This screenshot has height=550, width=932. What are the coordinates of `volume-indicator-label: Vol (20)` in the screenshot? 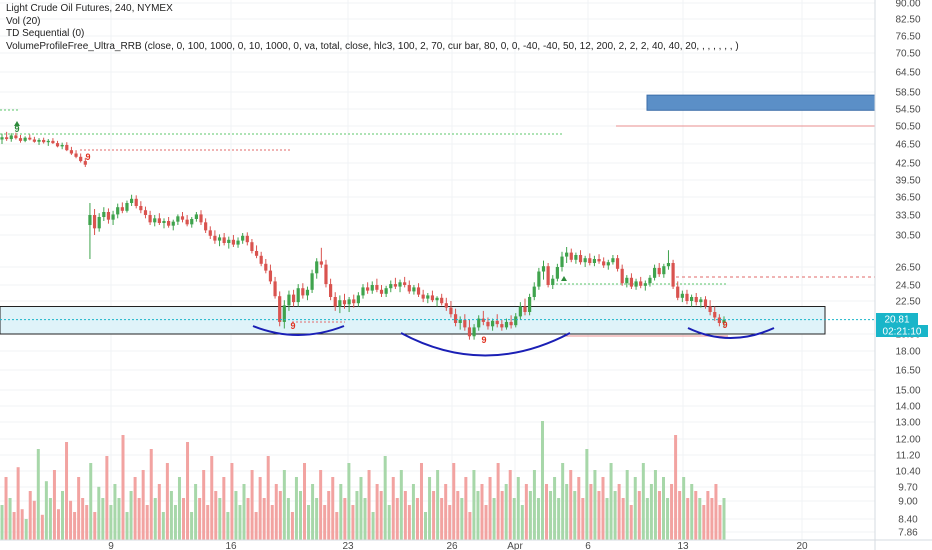 It's located at (23, 21).